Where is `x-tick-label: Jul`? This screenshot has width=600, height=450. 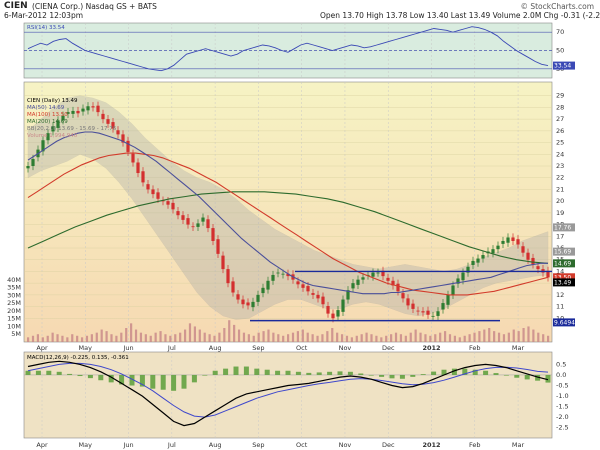 x-tick-label: Jul is located at coordinates (171, 348).